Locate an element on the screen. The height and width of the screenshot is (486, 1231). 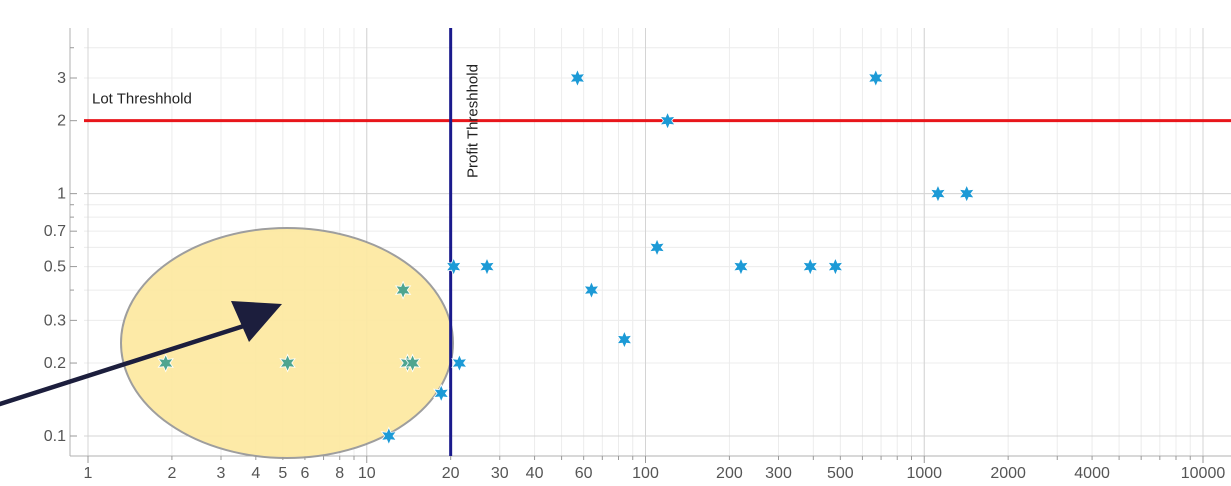
x-tick-label: 5 is located at coordinates (282, 473).